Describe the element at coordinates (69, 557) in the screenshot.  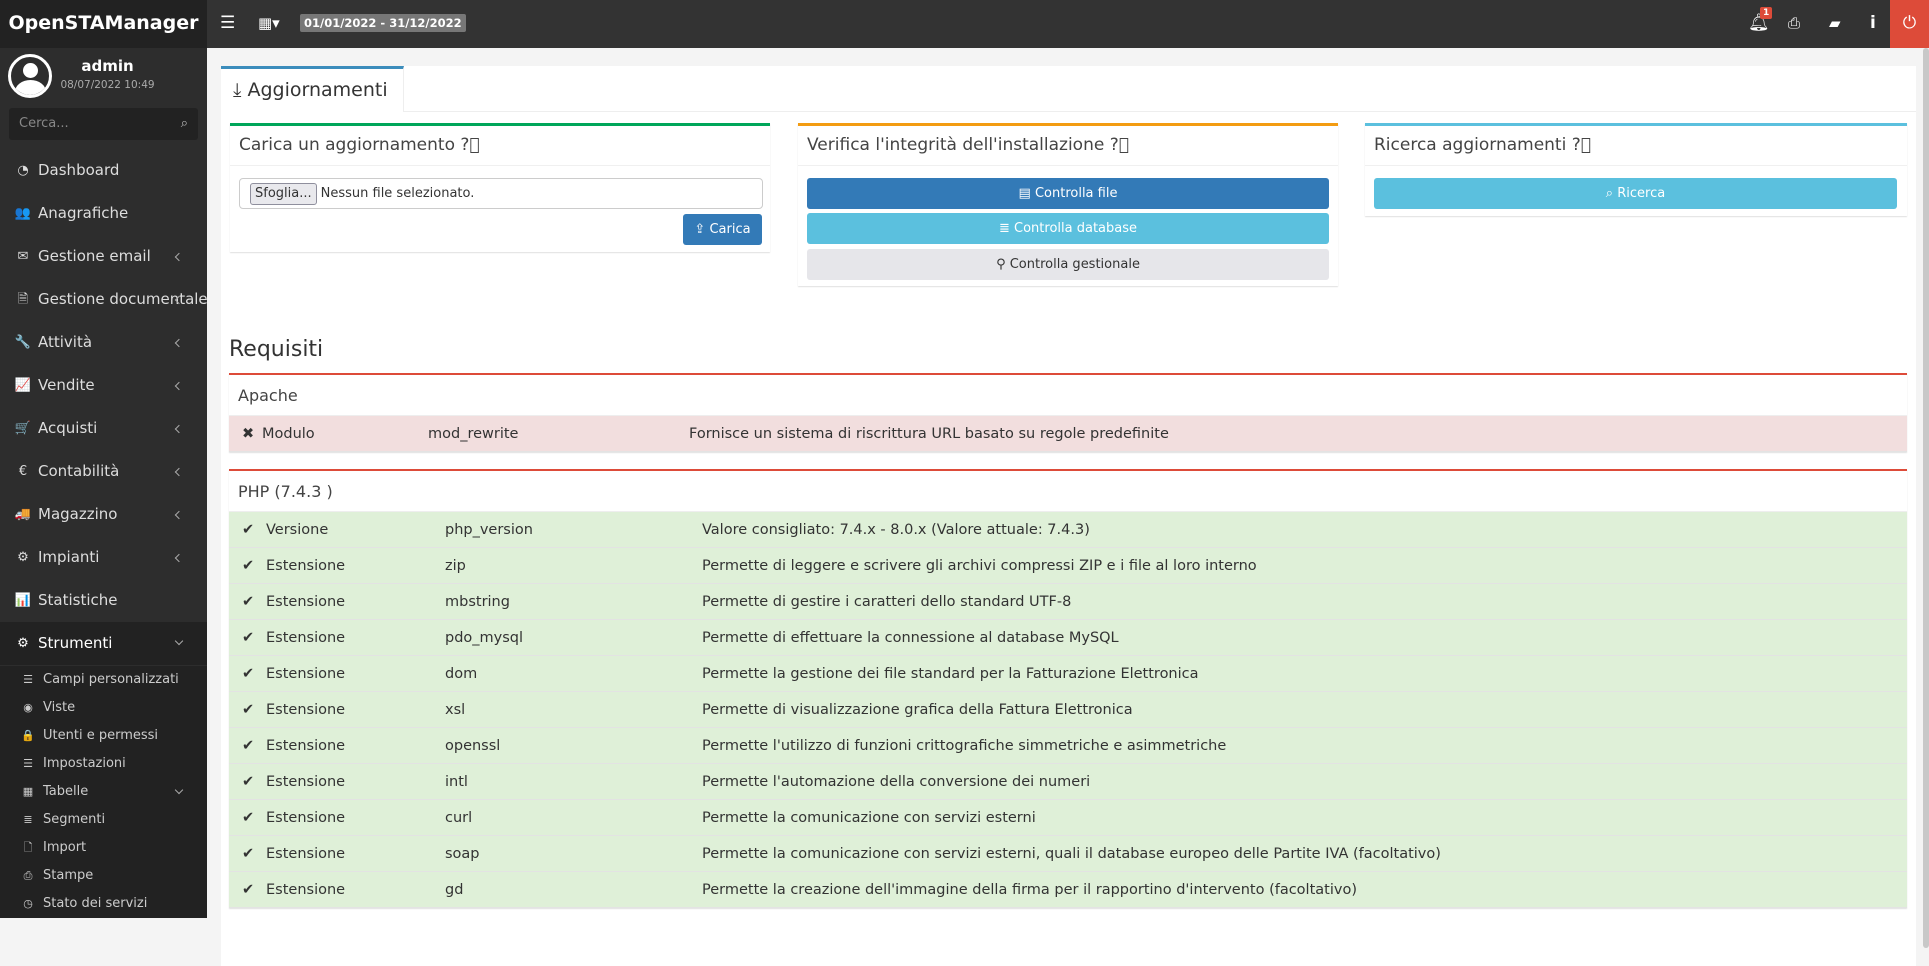
I see `sidebar-item-label: Impianti` at that location.